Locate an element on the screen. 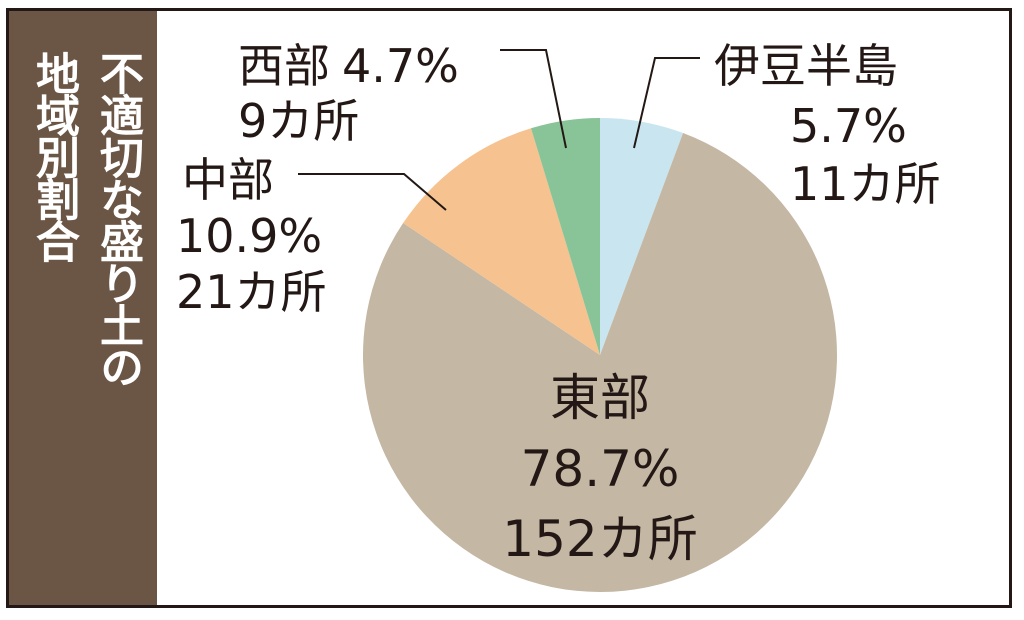 This screenshot has height=620, width=1024. label-izu: 伊豆半島 5.7% 11カ所 is located at coordinates (827, 125).